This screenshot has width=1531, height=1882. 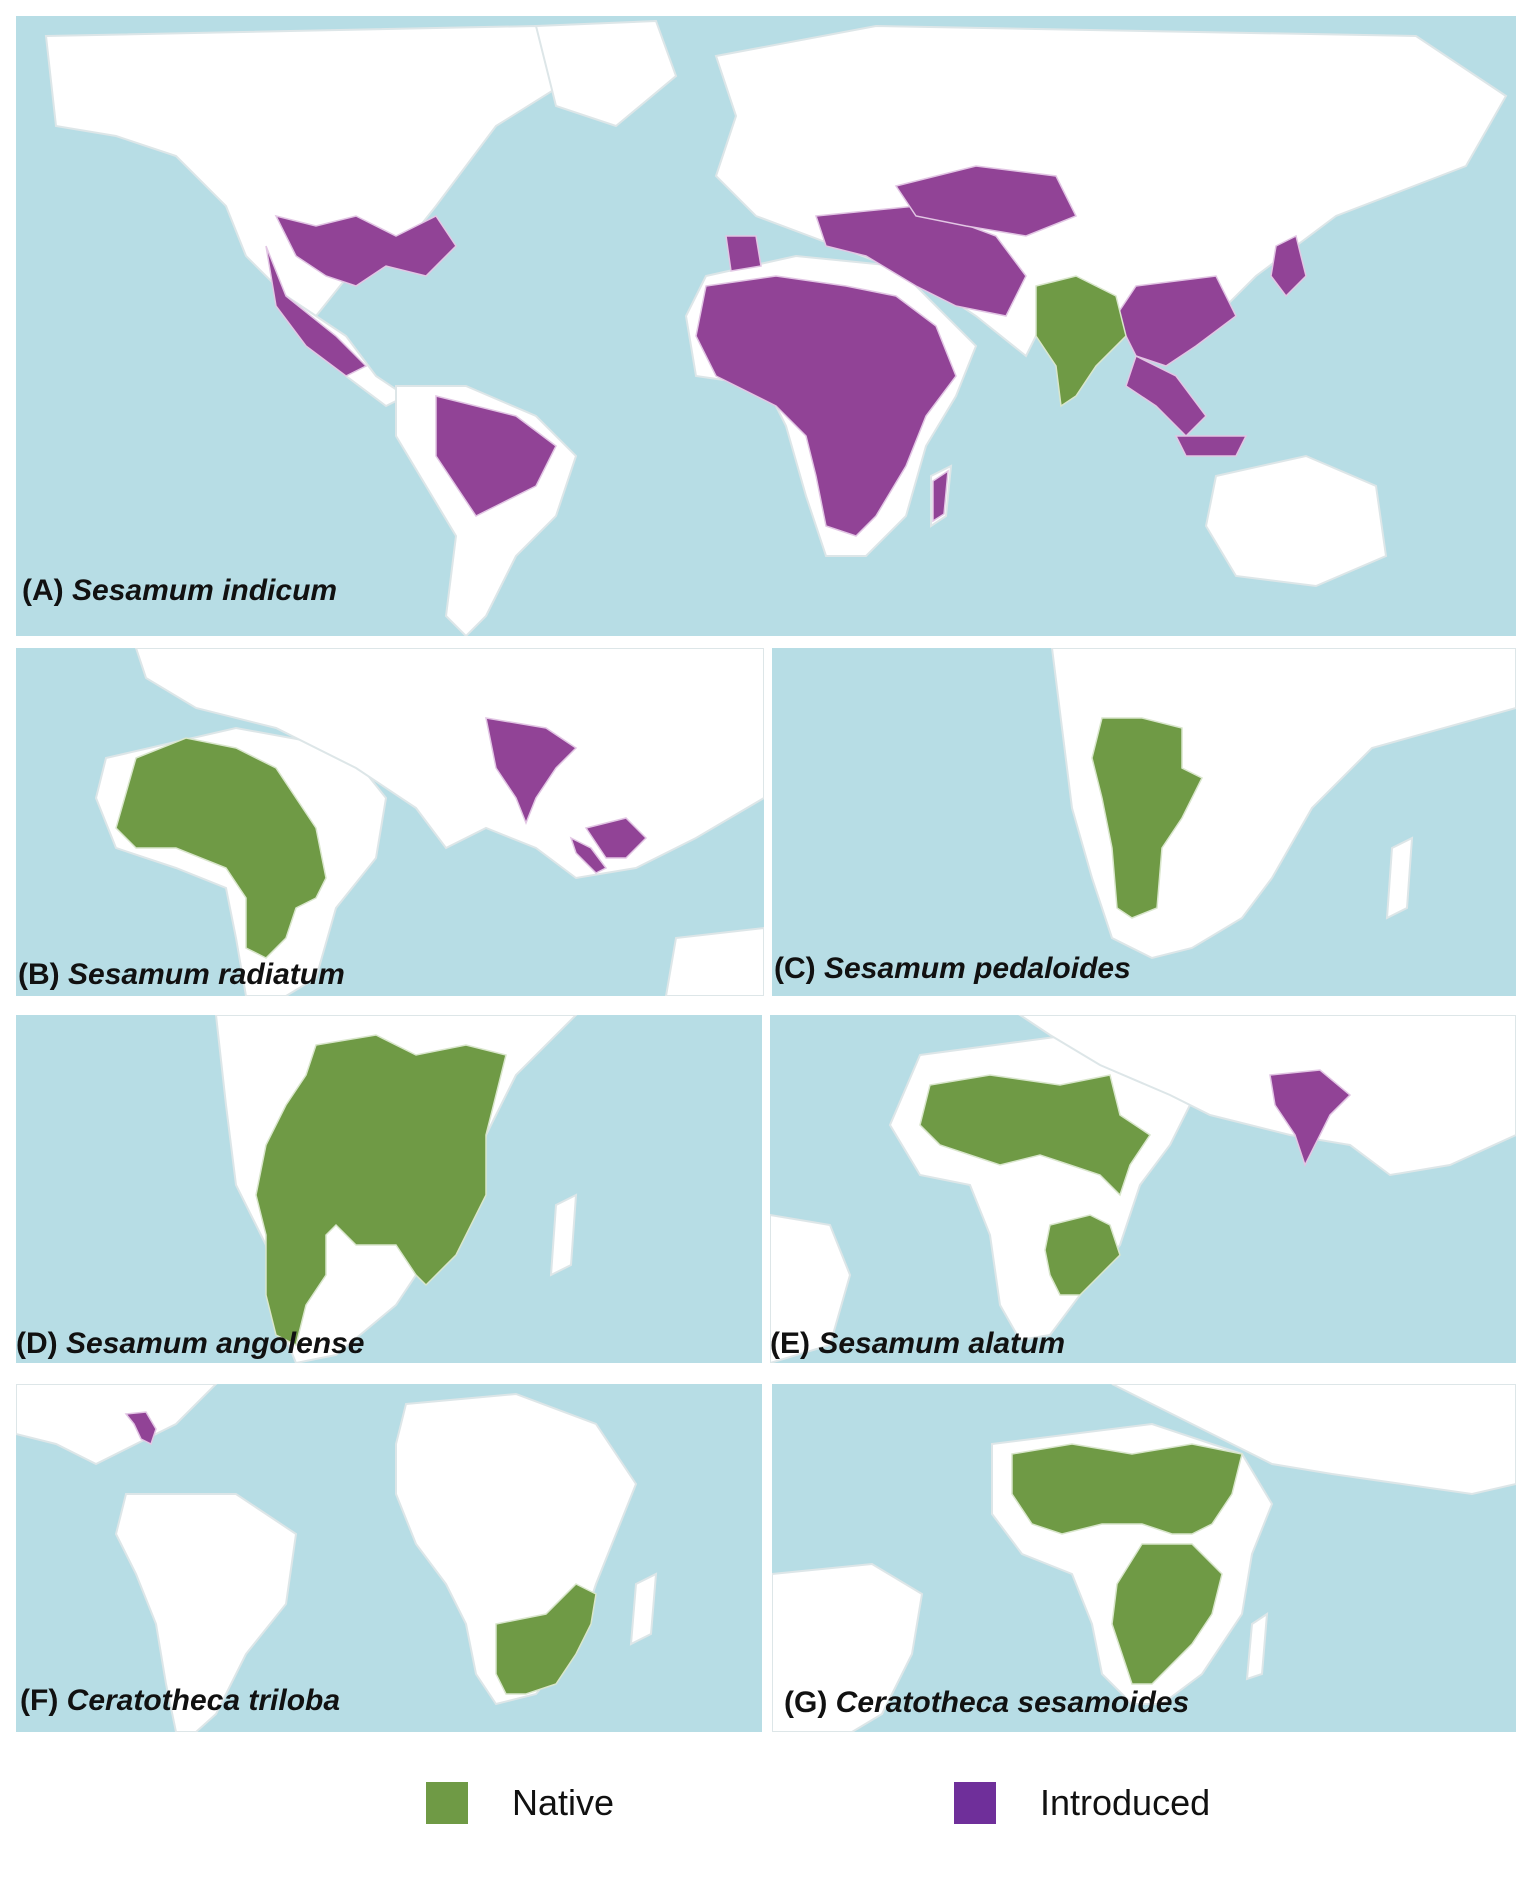 I want to click on map-b, so click(x=429, y=822).